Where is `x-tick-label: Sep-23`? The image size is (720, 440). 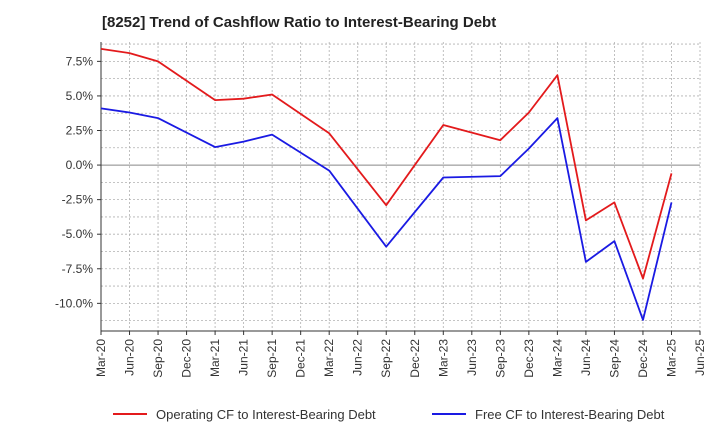 x-tick-label: Sep-23 is located at coordinates (500, 358).